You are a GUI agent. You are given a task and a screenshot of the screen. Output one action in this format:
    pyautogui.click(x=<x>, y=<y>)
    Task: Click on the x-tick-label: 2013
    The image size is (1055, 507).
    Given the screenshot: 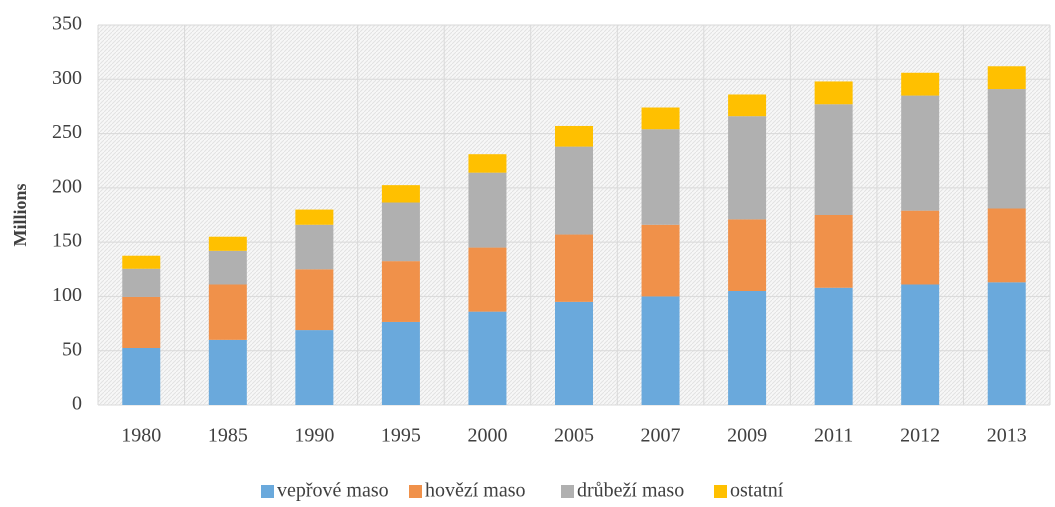 What is the action you would take?
    pyautogui.click(x=1007, y=436)
    